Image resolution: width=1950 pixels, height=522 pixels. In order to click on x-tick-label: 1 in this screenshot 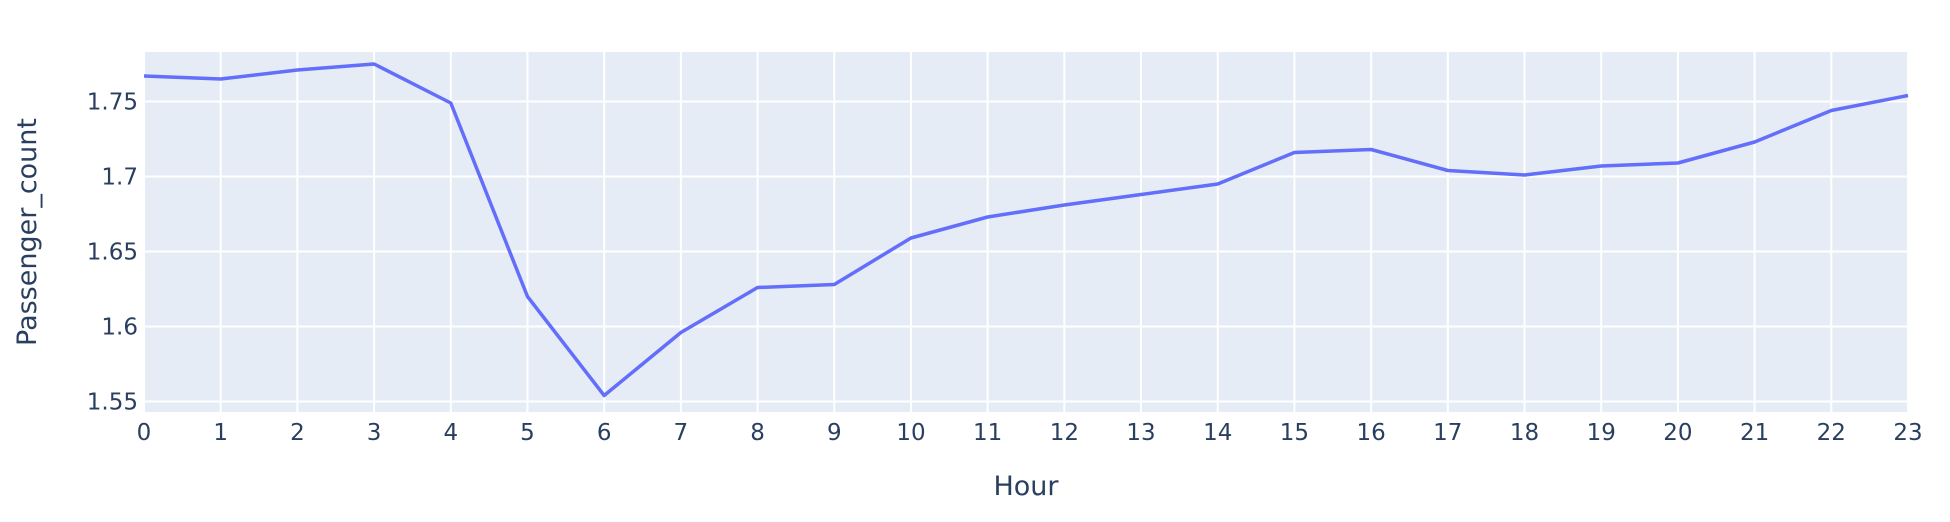, I will do `click(220, 433)`.